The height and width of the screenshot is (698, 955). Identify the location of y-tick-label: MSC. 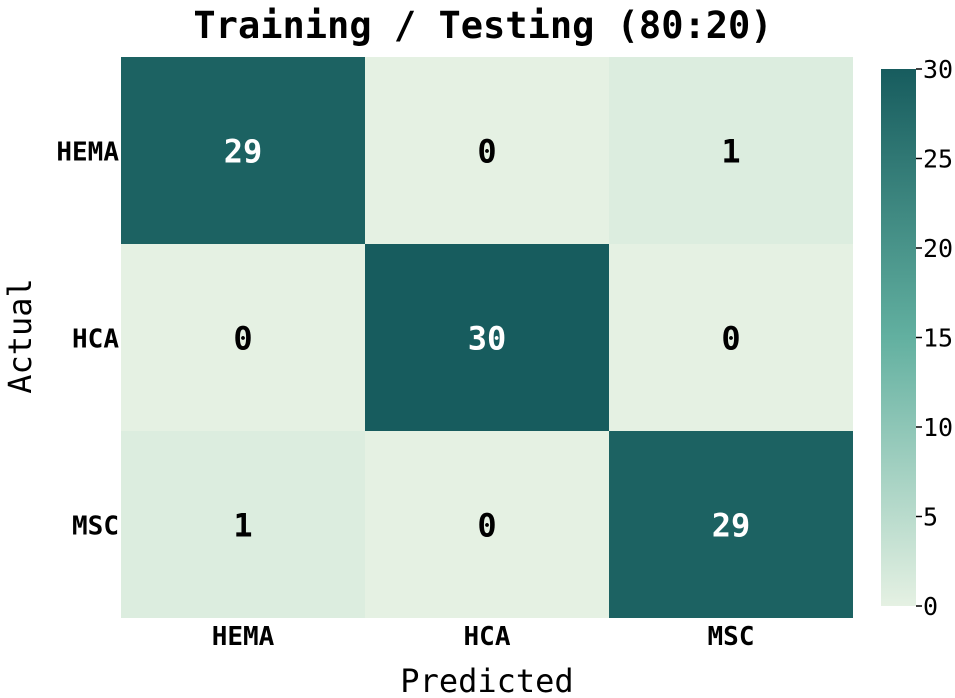
(95, 527).